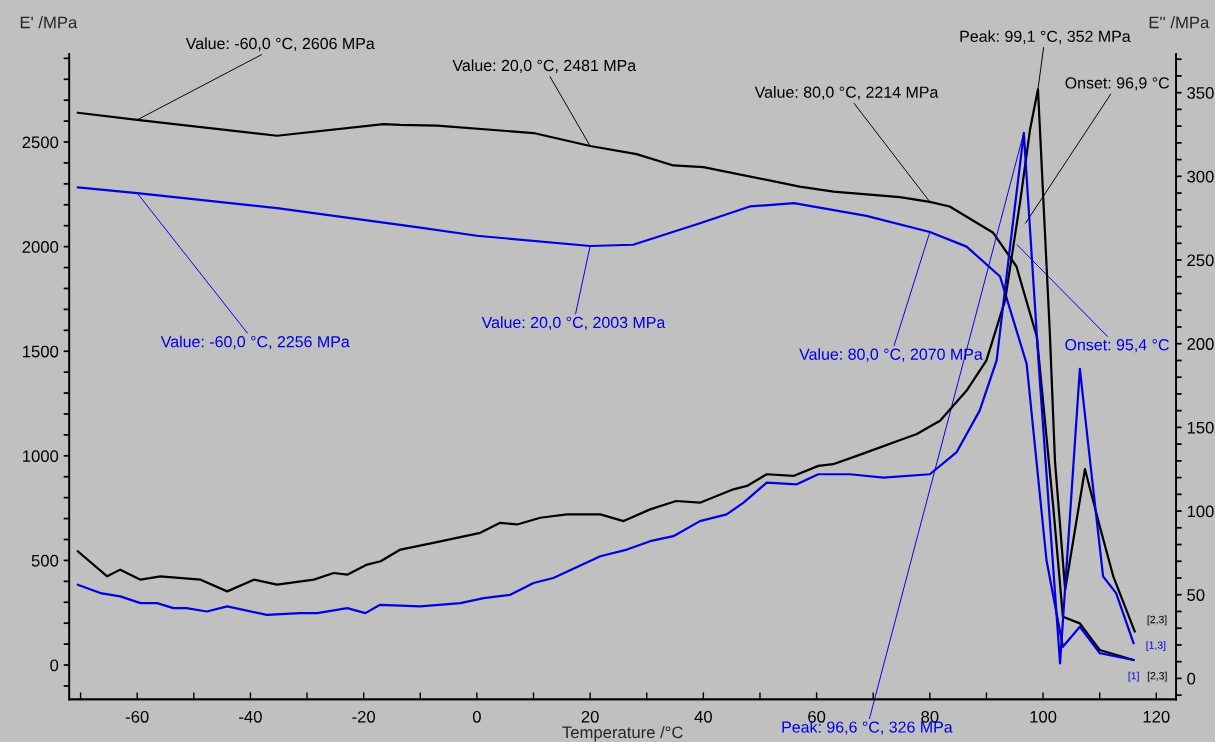 The height and width of the screenshot is (742, 1215). Describe the element at coordinates (1191, 678) in the screenshot. I see `y2-tick-label: 0` at that location.